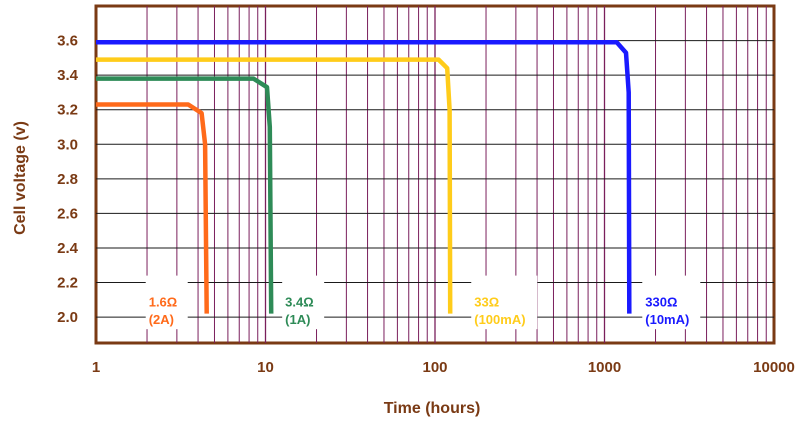  I want to click on x-tick-label: 1, so click(96, 367).